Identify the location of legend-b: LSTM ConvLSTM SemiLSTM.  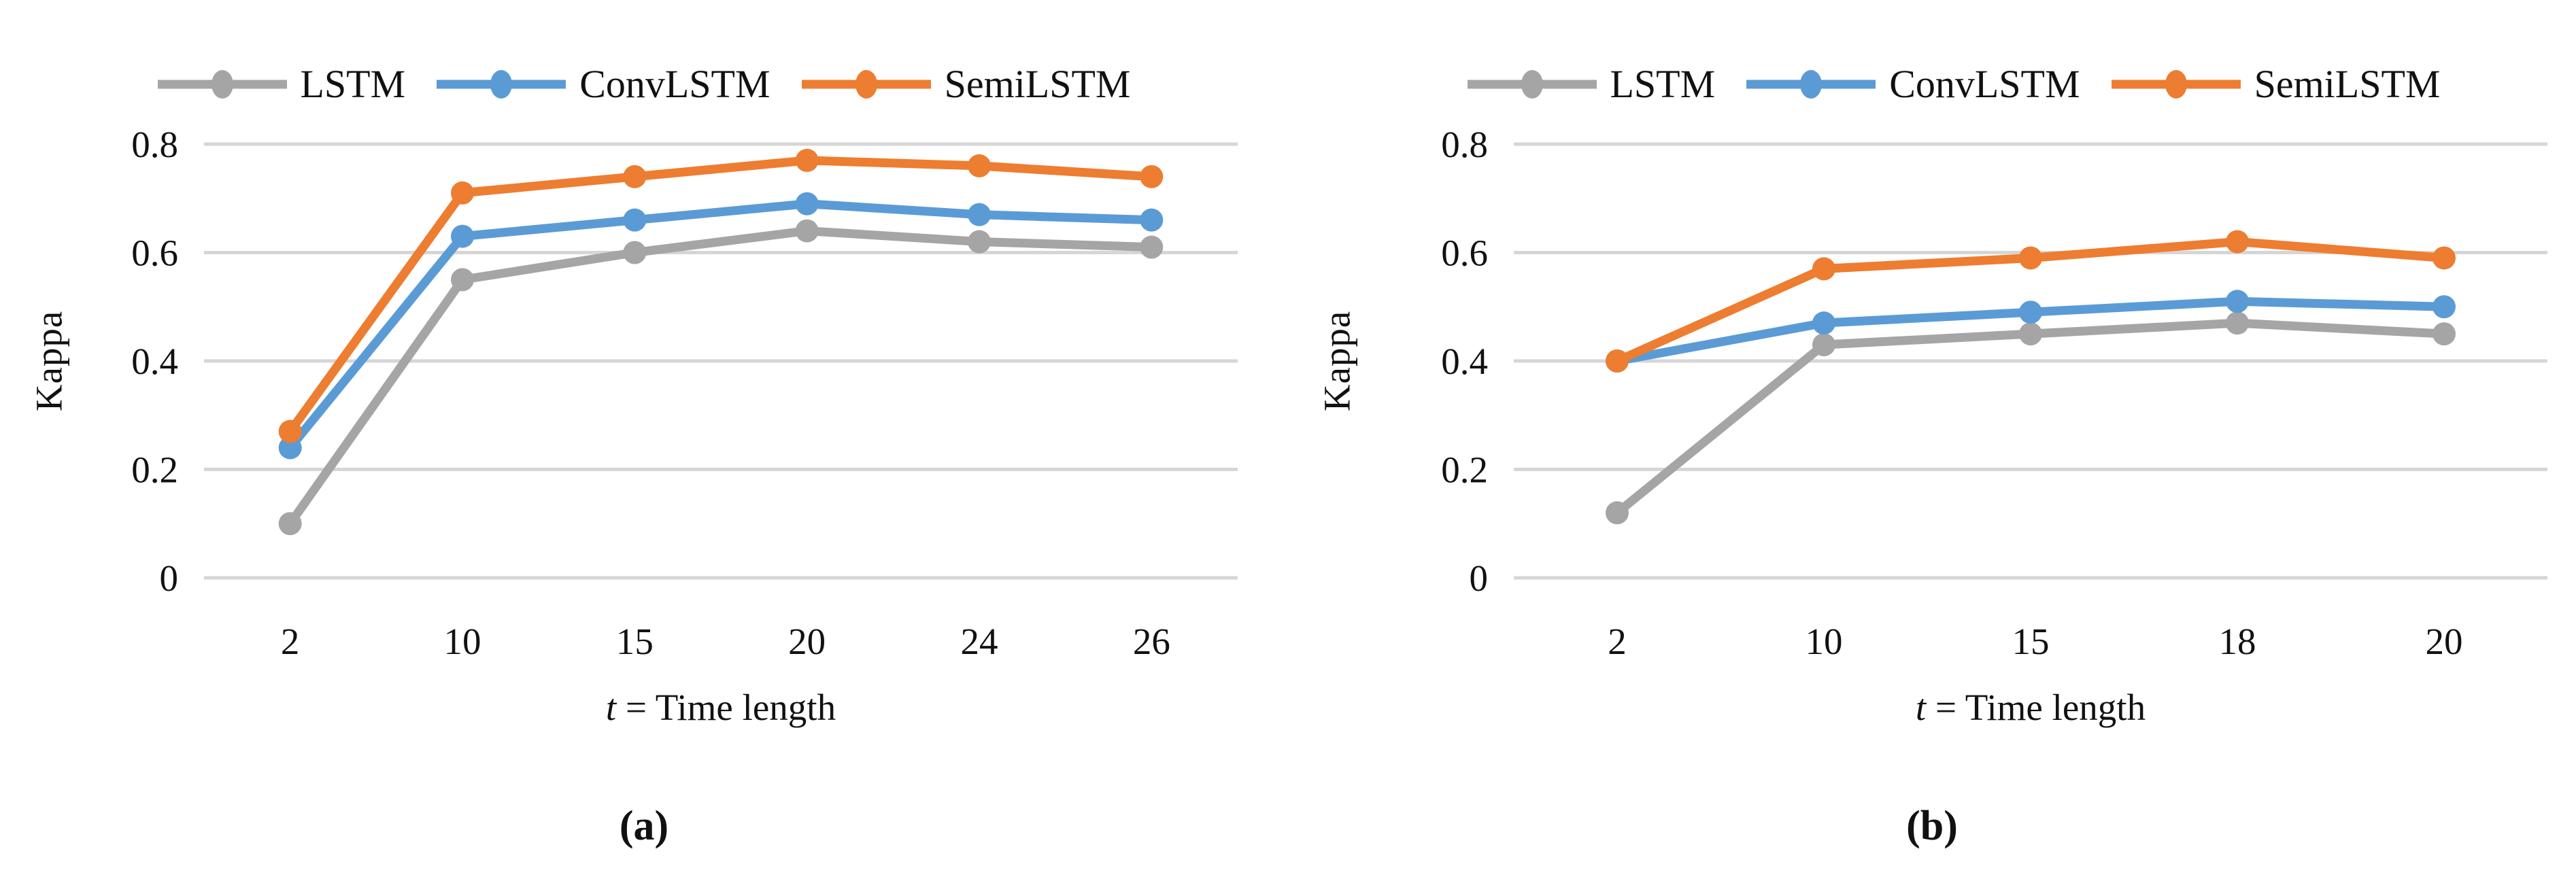
(1943, 84).